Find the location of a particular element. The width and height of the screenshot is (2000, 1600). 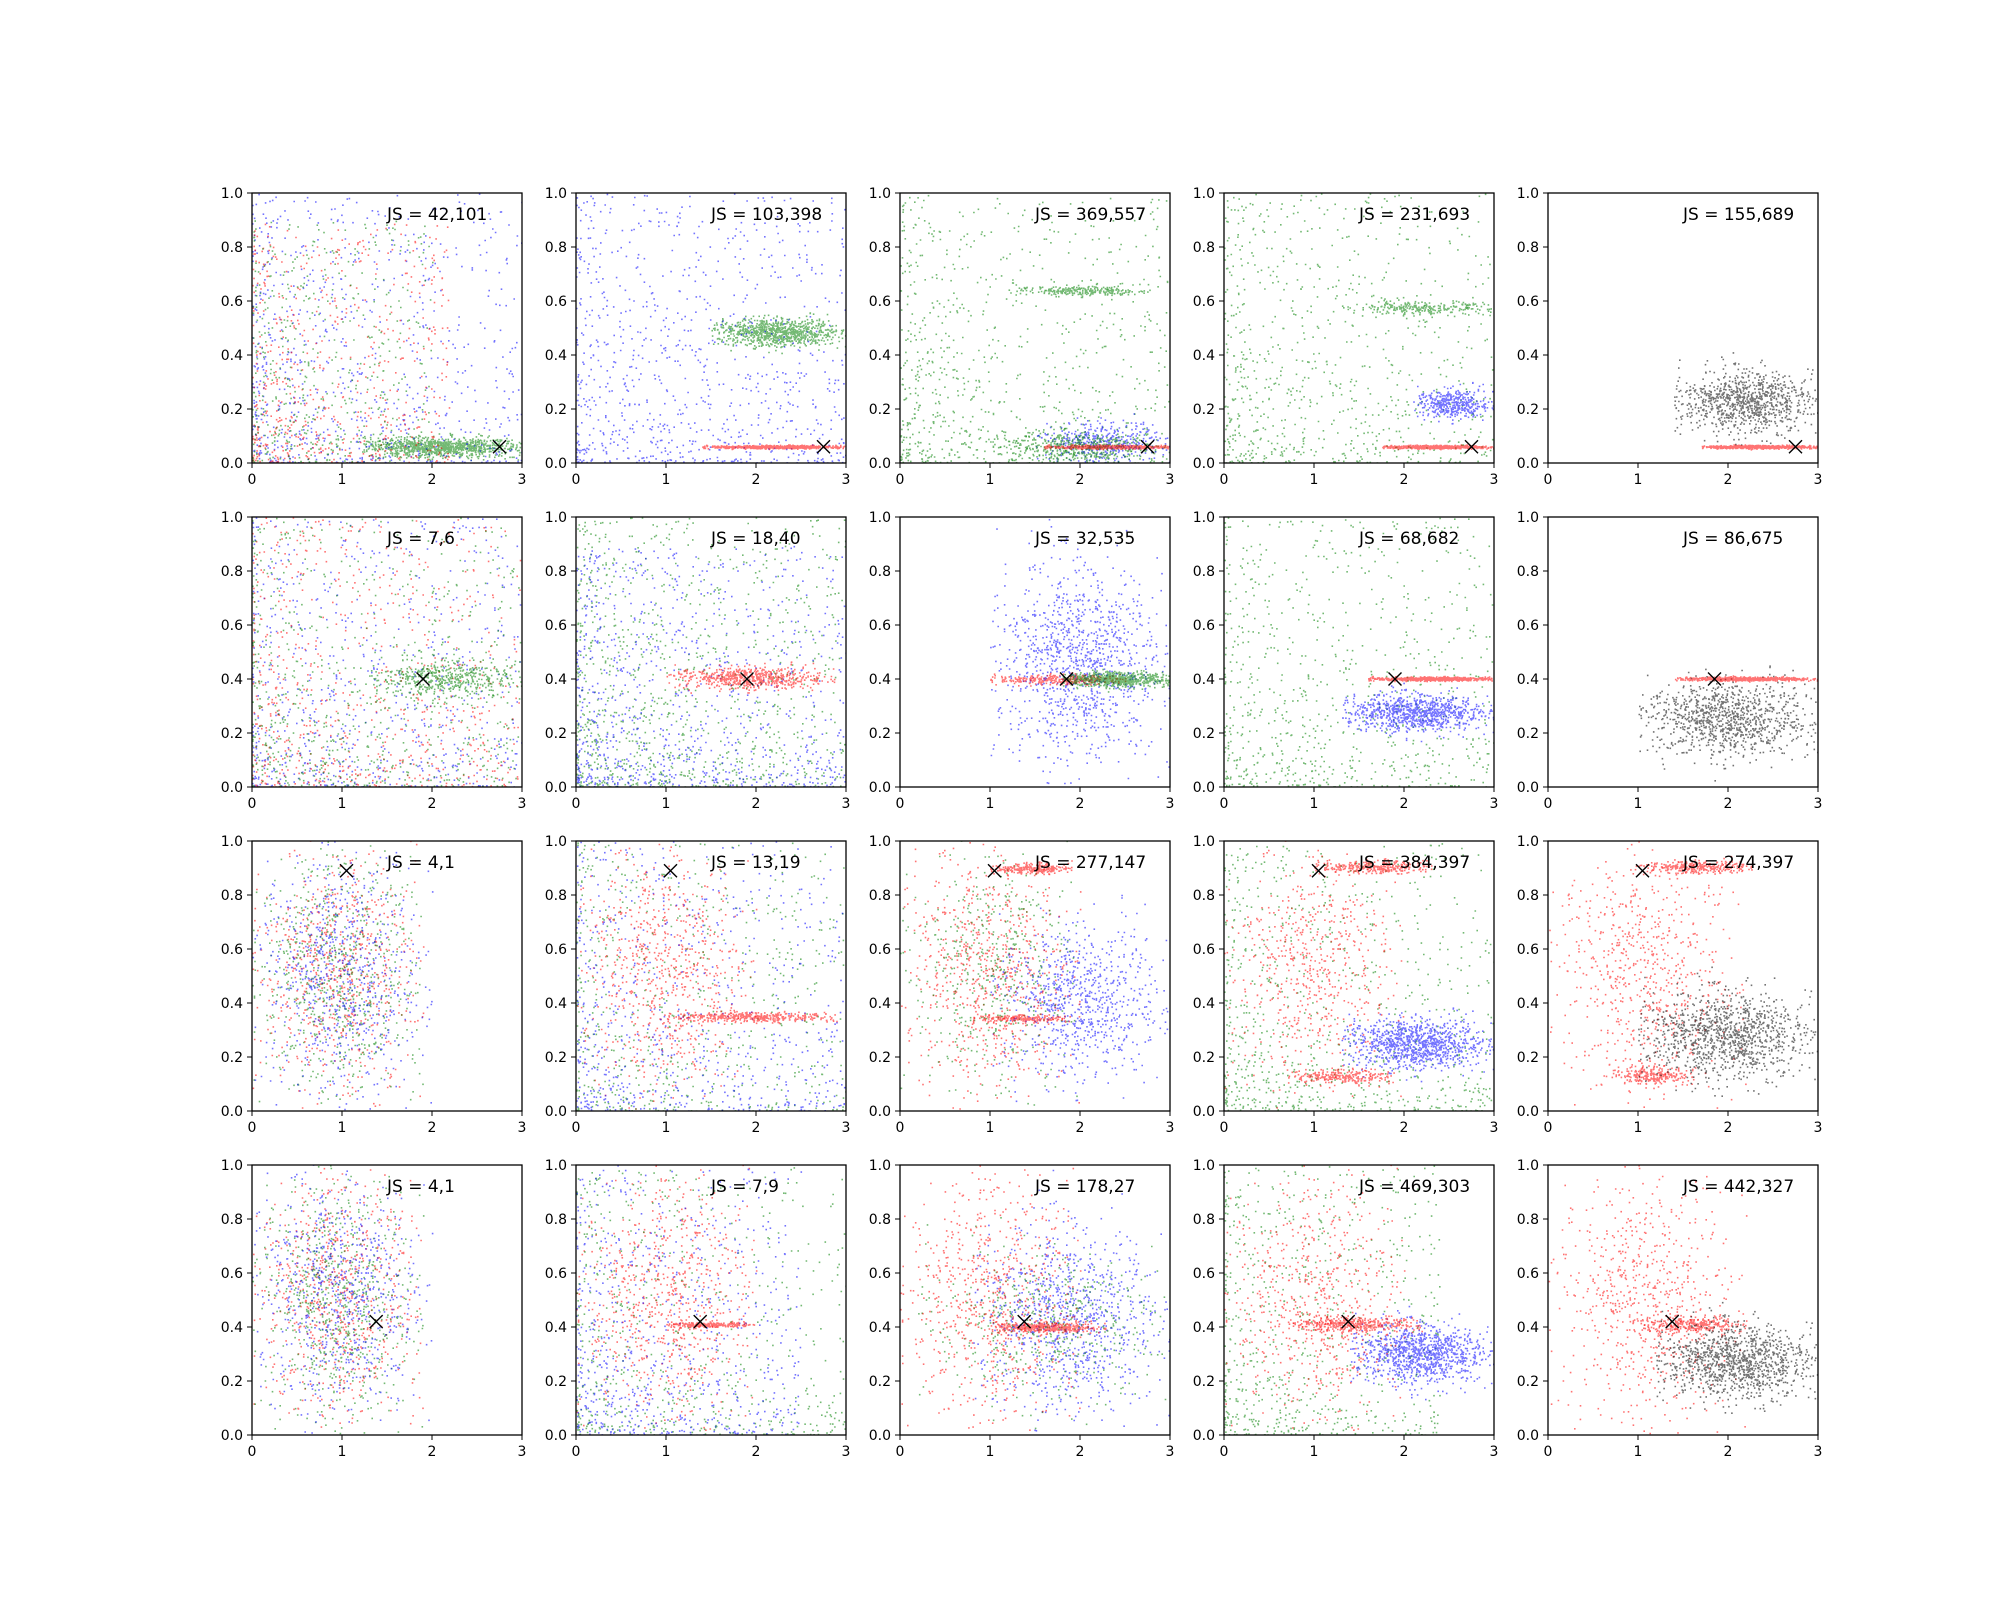

subplot: 0 1 2 3 0.0 0.2 0.4 0.6 0.8 1.0 JS = 155,689 is located at coordinates (1670, 337).